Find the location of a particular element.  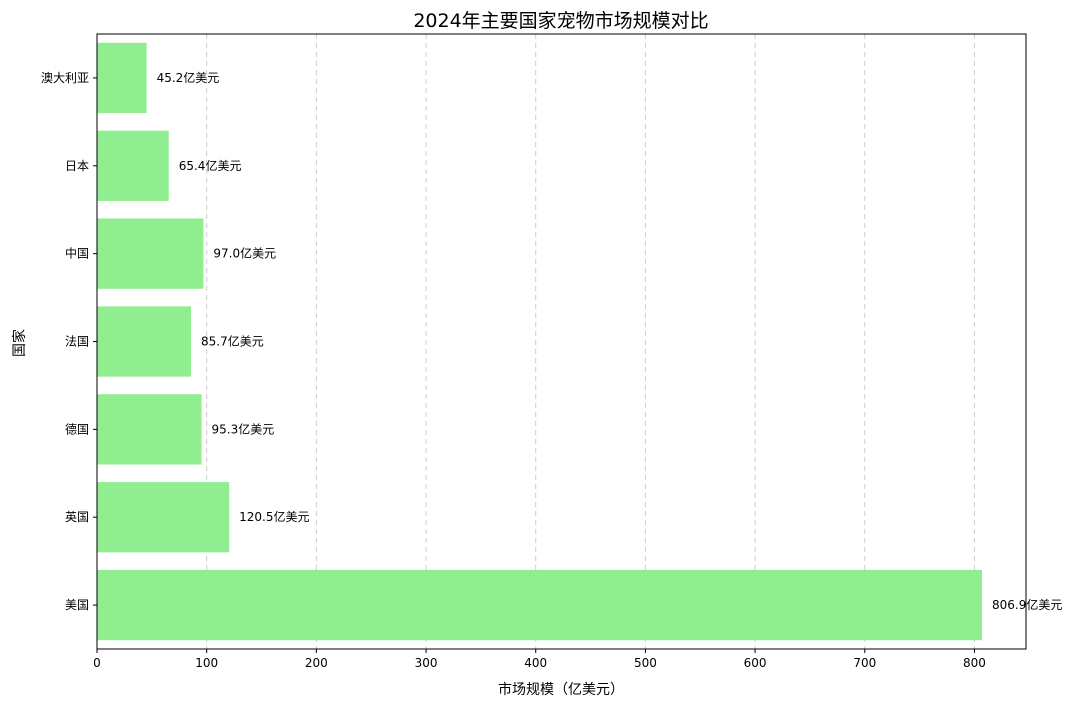

data-label: 806.9亿美元 is located at coordinates (1027, 604).